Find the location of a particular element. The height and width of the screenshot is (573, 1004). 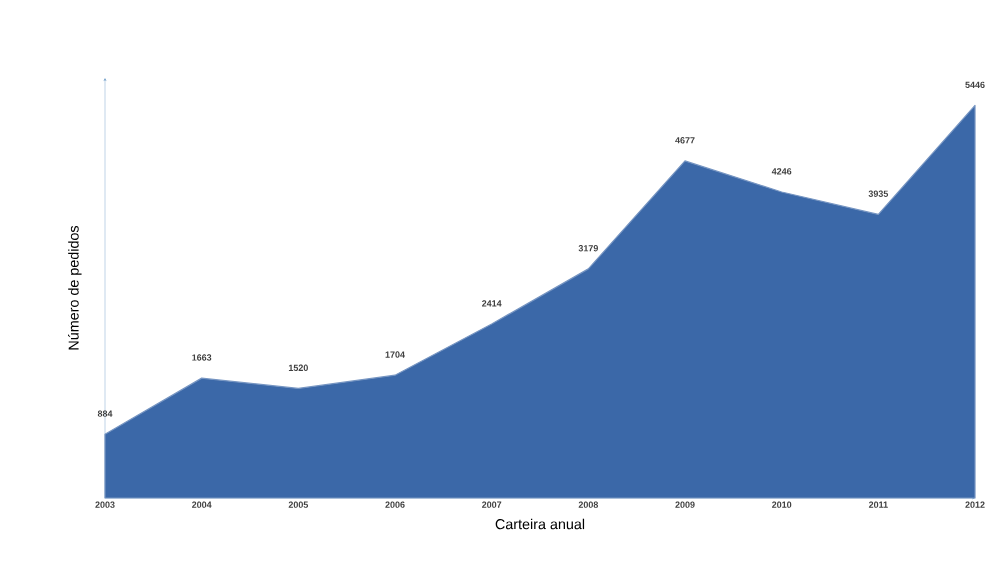

data-label: 2414 is located at coordinates (492, 303).